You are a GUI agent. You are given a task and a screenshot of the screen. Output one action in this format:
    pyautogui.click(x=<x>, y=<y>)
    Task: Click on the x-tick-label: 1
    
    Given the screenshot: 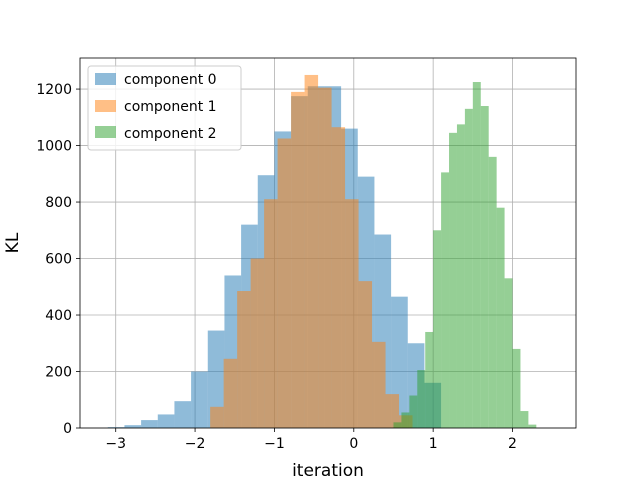 What is the action you would take?
    pyautogui.click(x=433, y=444)
    